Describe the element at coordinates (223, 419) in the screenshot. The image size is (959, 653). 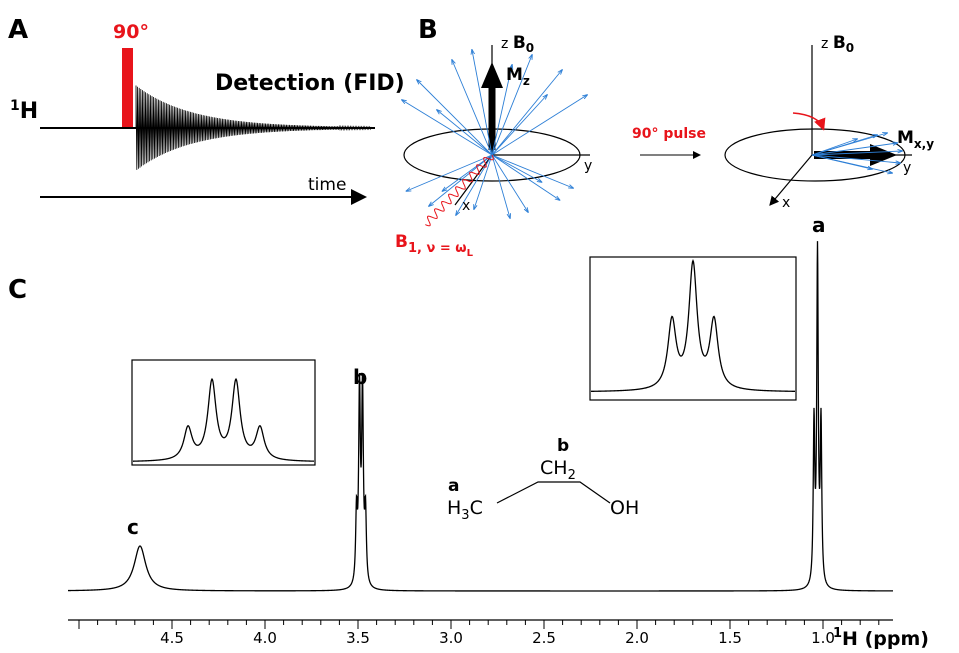
I see `inset-quartet` at that location.